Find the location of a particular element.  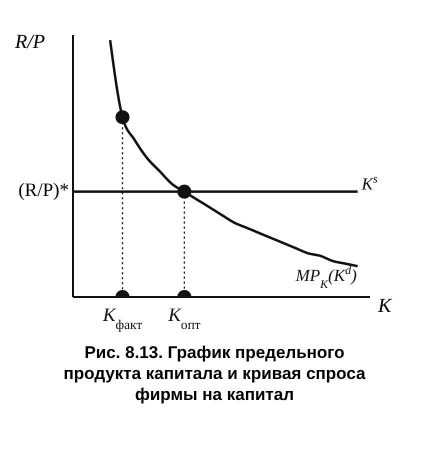

series-label: MP$_{K}$(K$^{d}$) is located at coordinates (326, 277).